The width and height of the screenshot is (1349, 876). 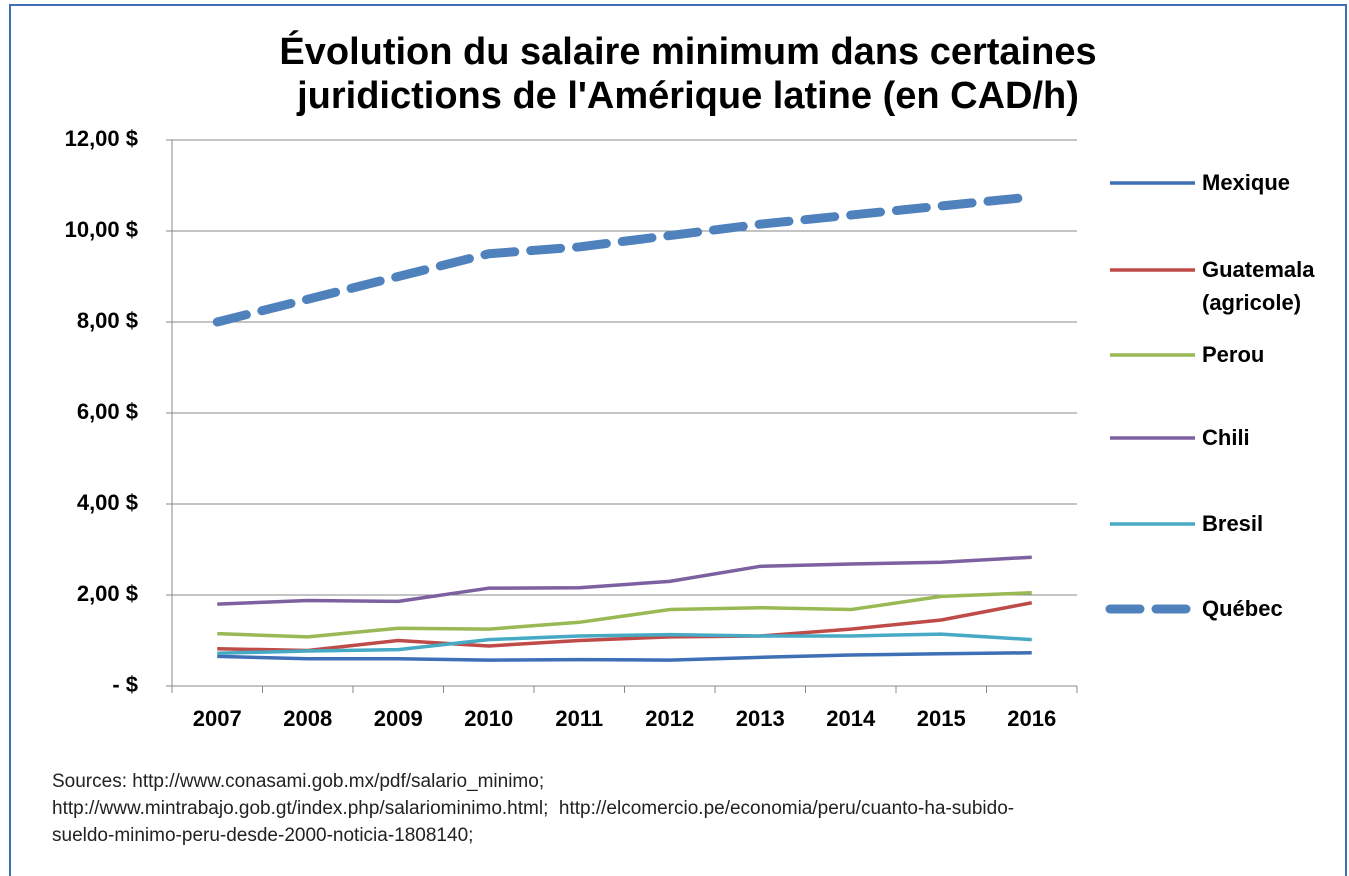 I want to click on y-tick-label: 8,00 $, so click(x=107, y=320).